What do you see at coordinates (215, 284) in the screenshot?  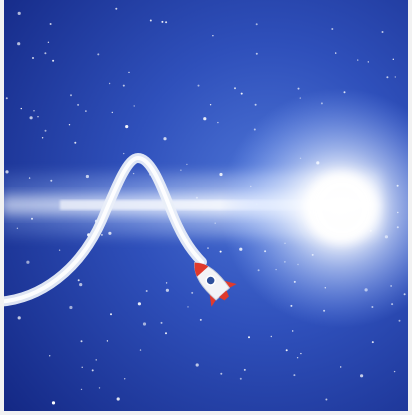 I see `rocket-icon` at bounding box center [215, 284].